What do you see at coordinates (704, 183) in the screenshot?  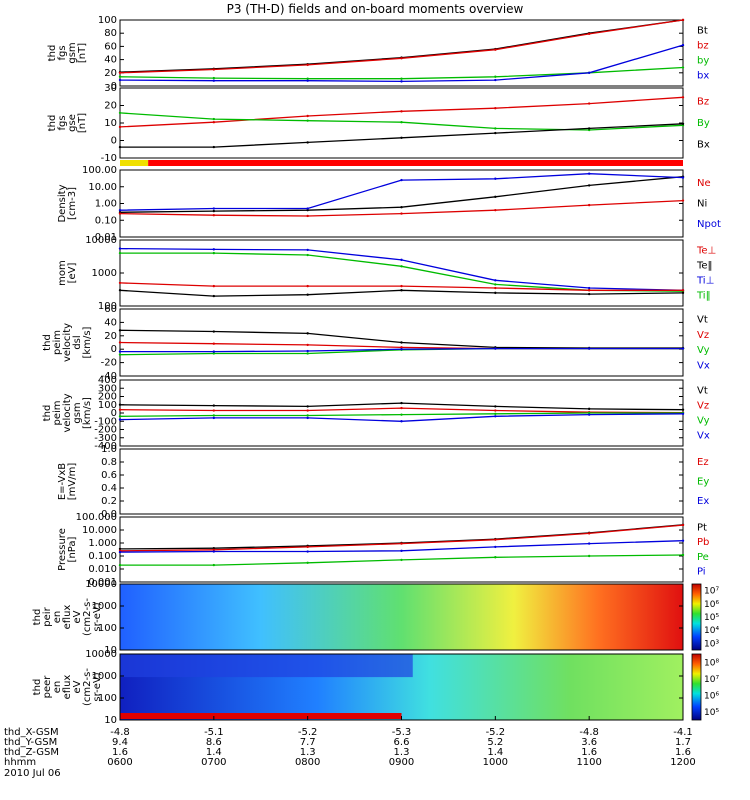 I see `legend-entry: Ne` at bounding box center [704, 183].